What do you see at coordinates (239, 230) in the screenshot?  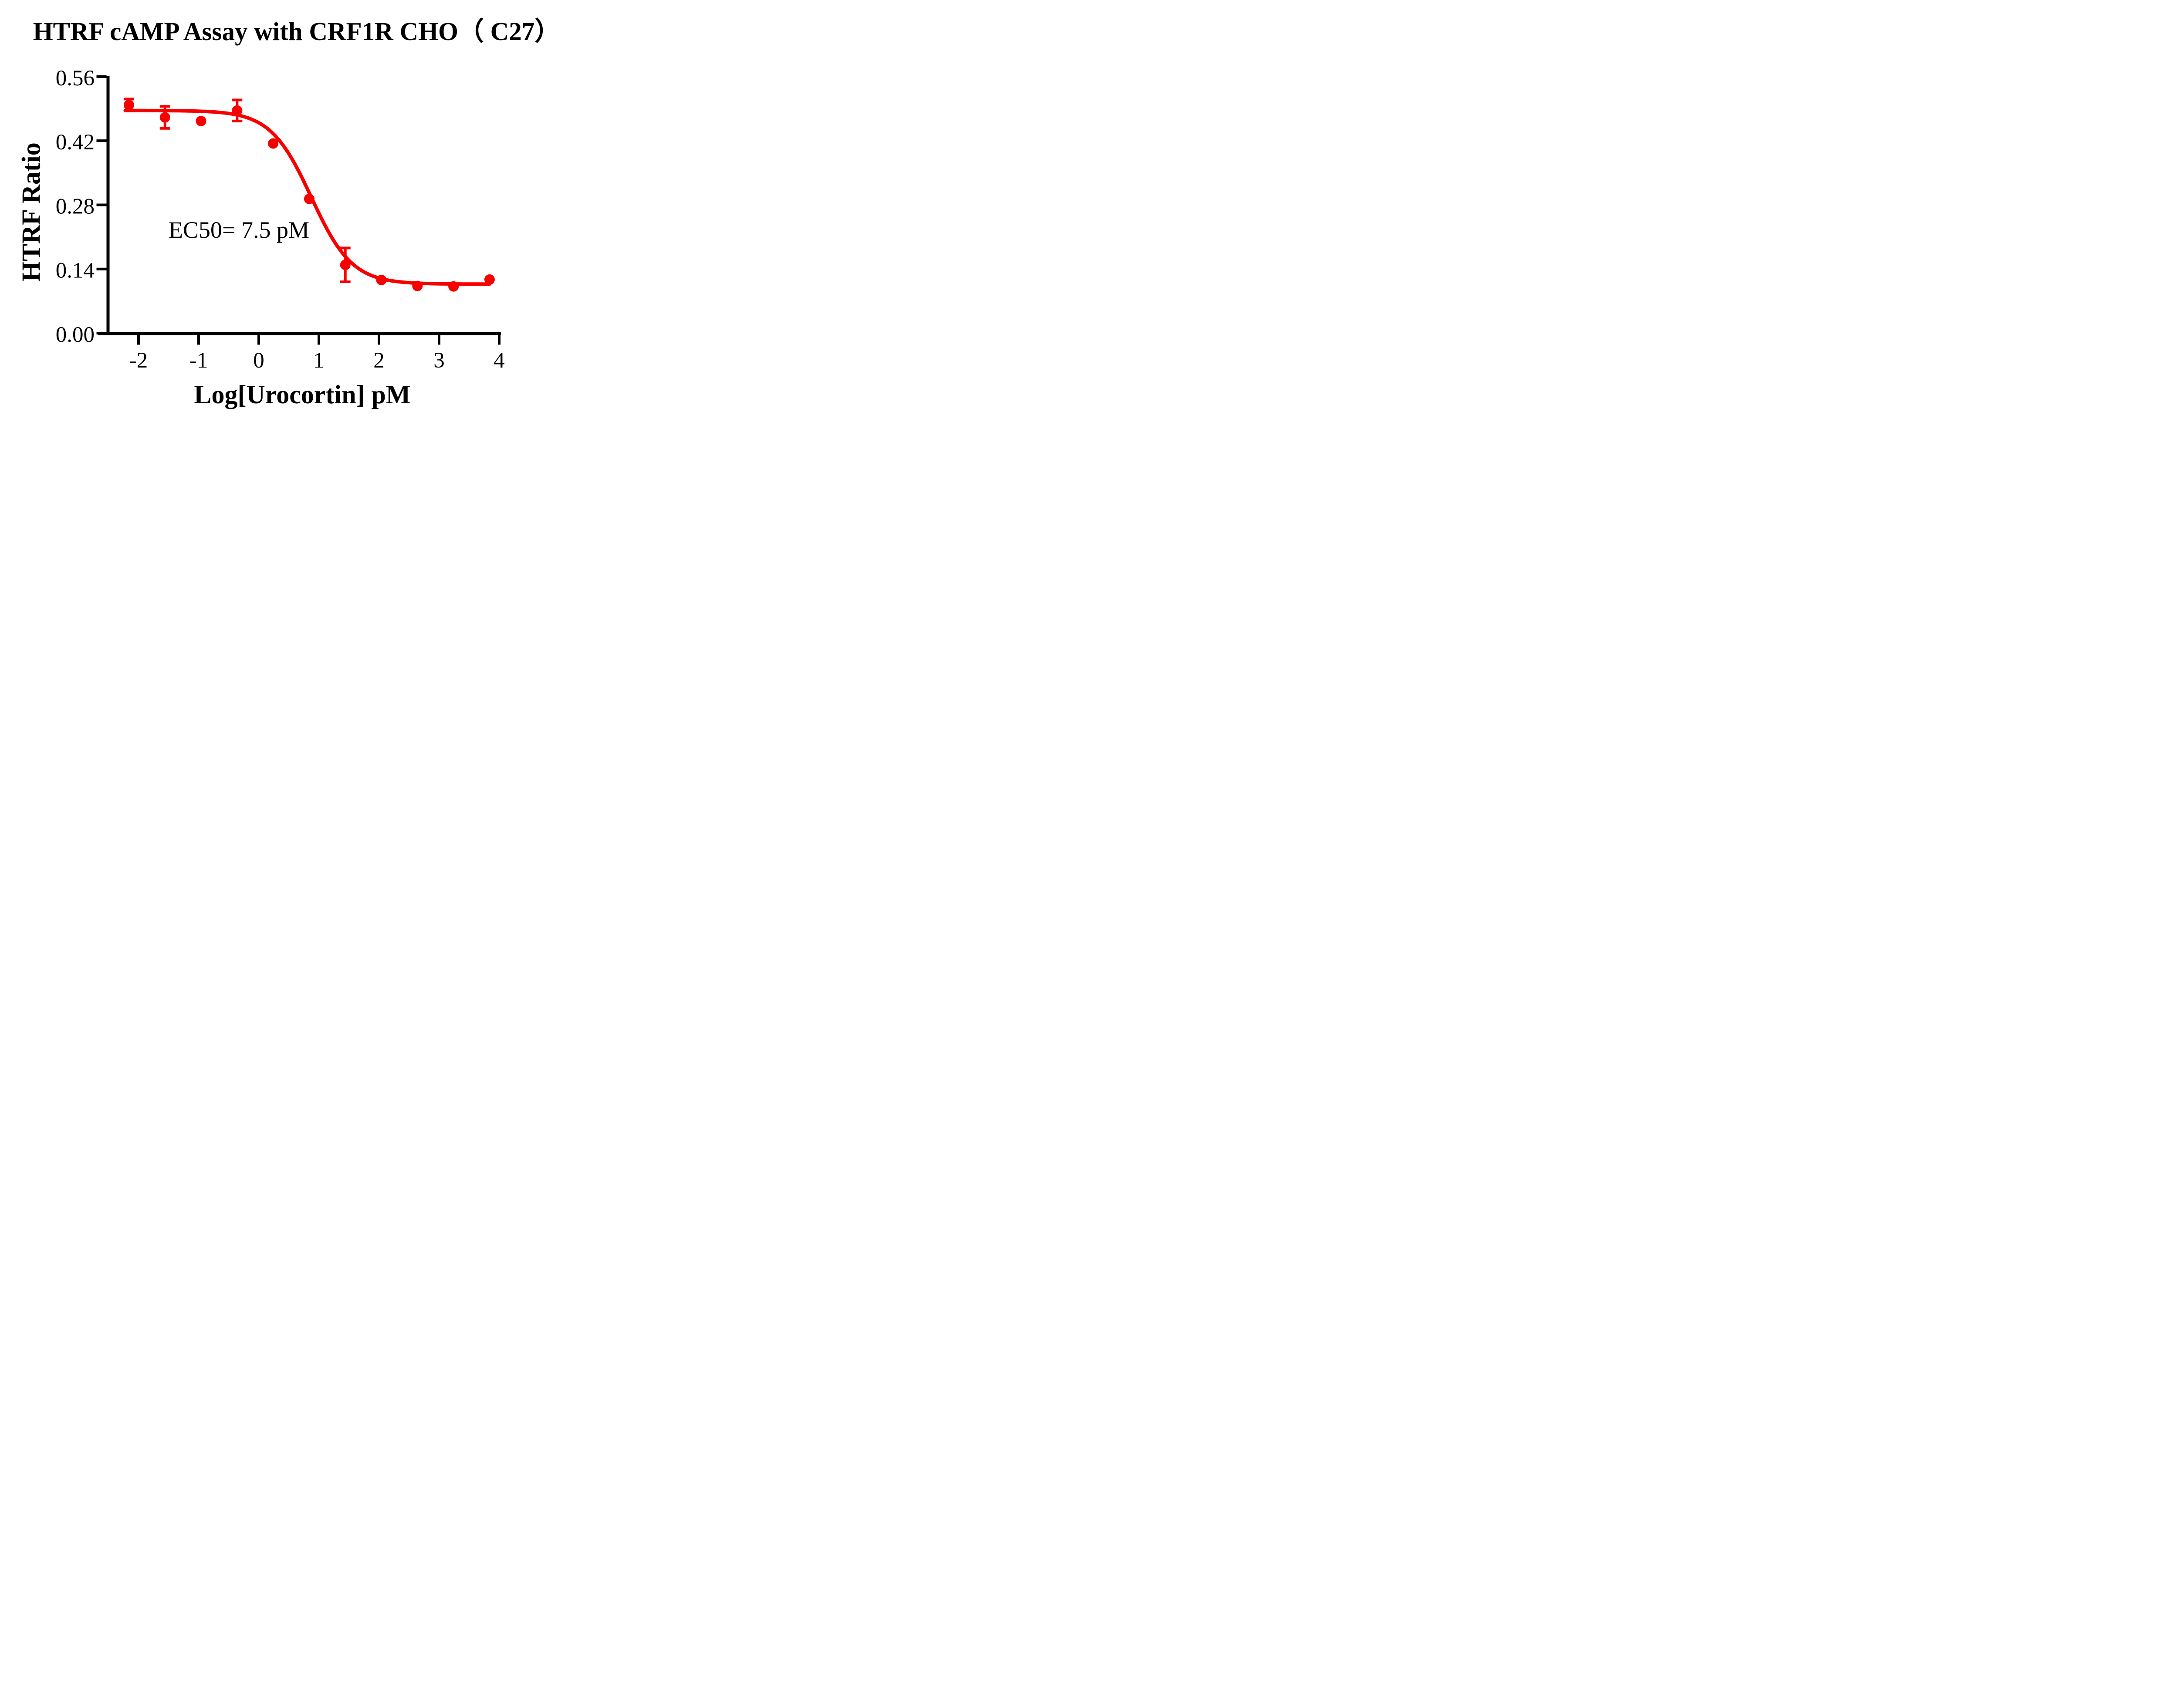 I see `ec50-annotation: EC50= 7.5 pM` at bounding box center [239, 230].